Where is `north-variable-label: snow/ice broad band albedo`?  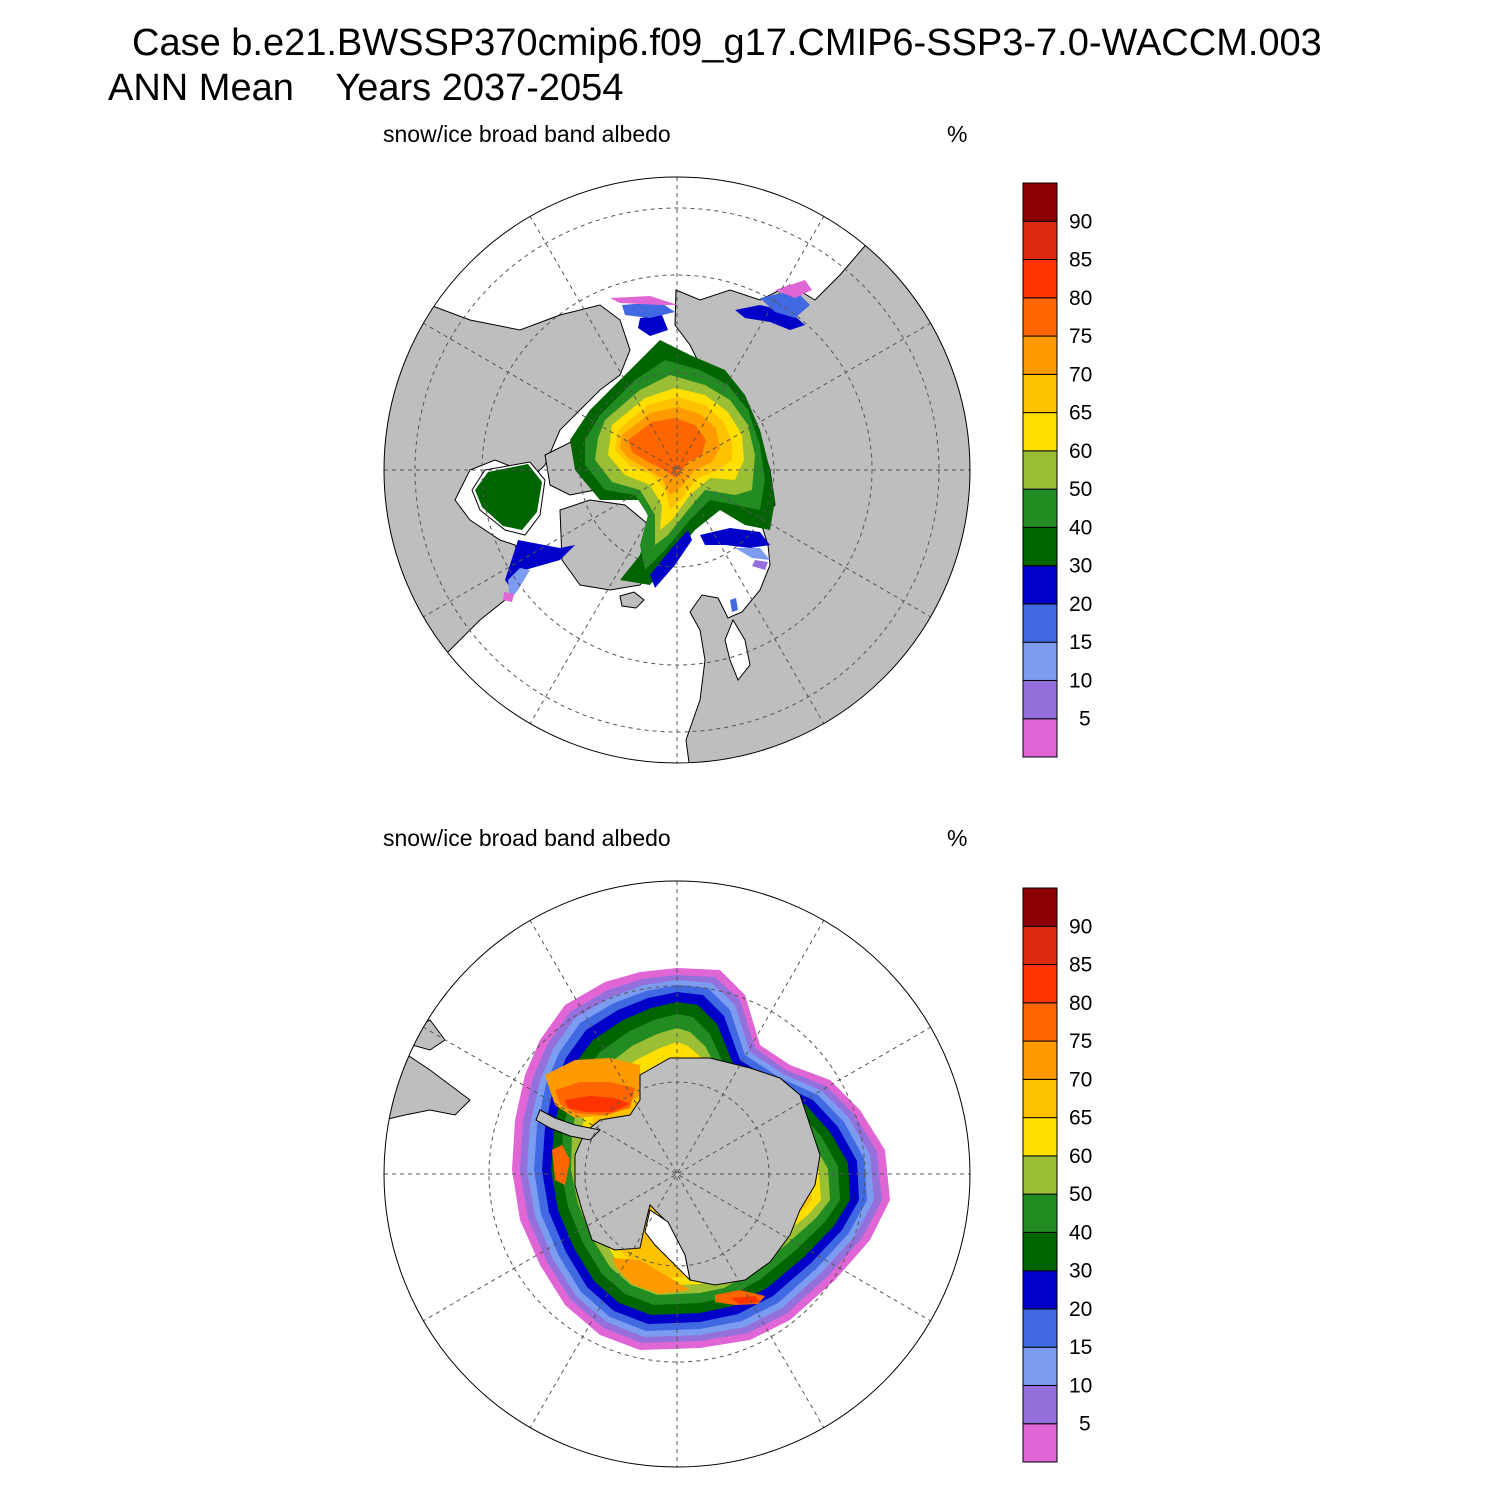
north-variable-label: snow/ice broad band albedo is located at coordinates (527, 134).